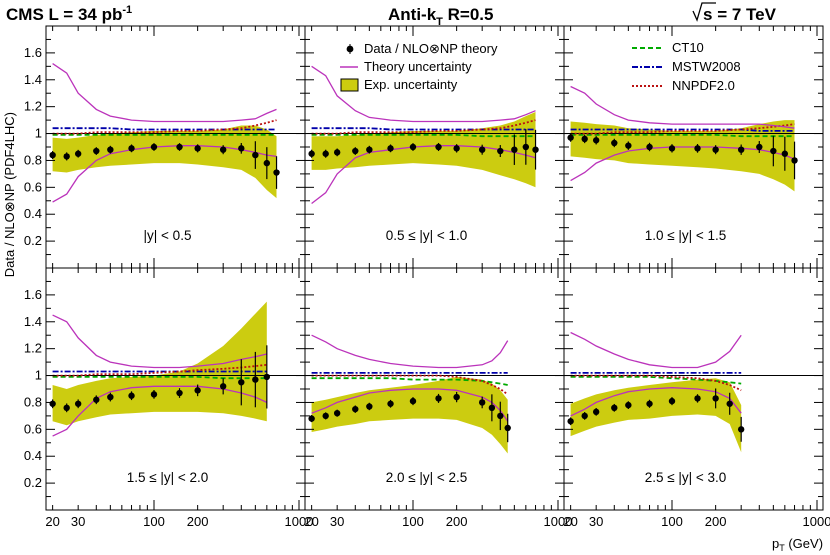 The height and width of the screenshot is (555, 830). What do you see at coordinates (686, 477) in the screenshot?
I see `rapidity-label: 2.5 ≤ |y| < 3.0` at bounding box center [686, 477].